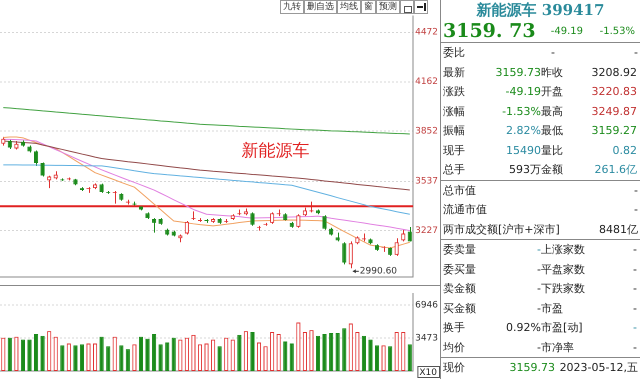 This screenshot has height=379, width=640. What do you see at coordinates (426, 131) in the screenshot?
I see `y-tick-label: 3852` at bounding box center [426, 131].